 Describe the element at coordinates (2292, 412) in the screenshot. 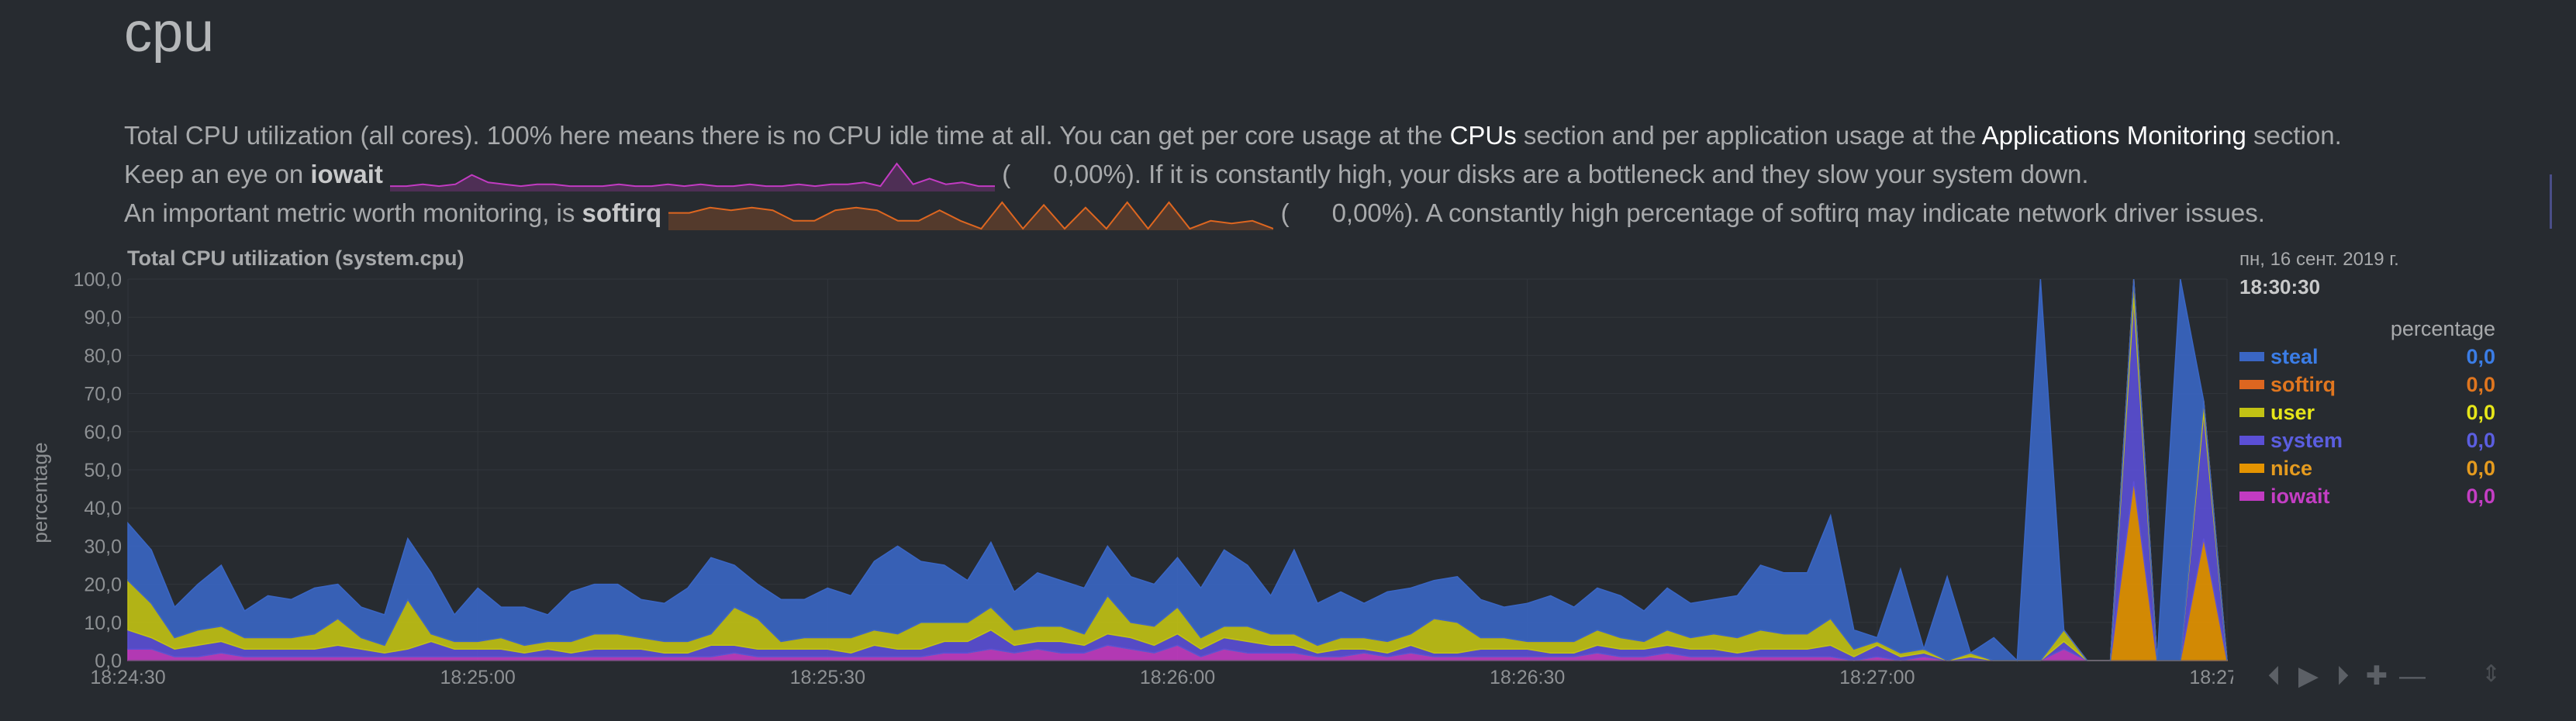

I see `legend-name: user` at that location.